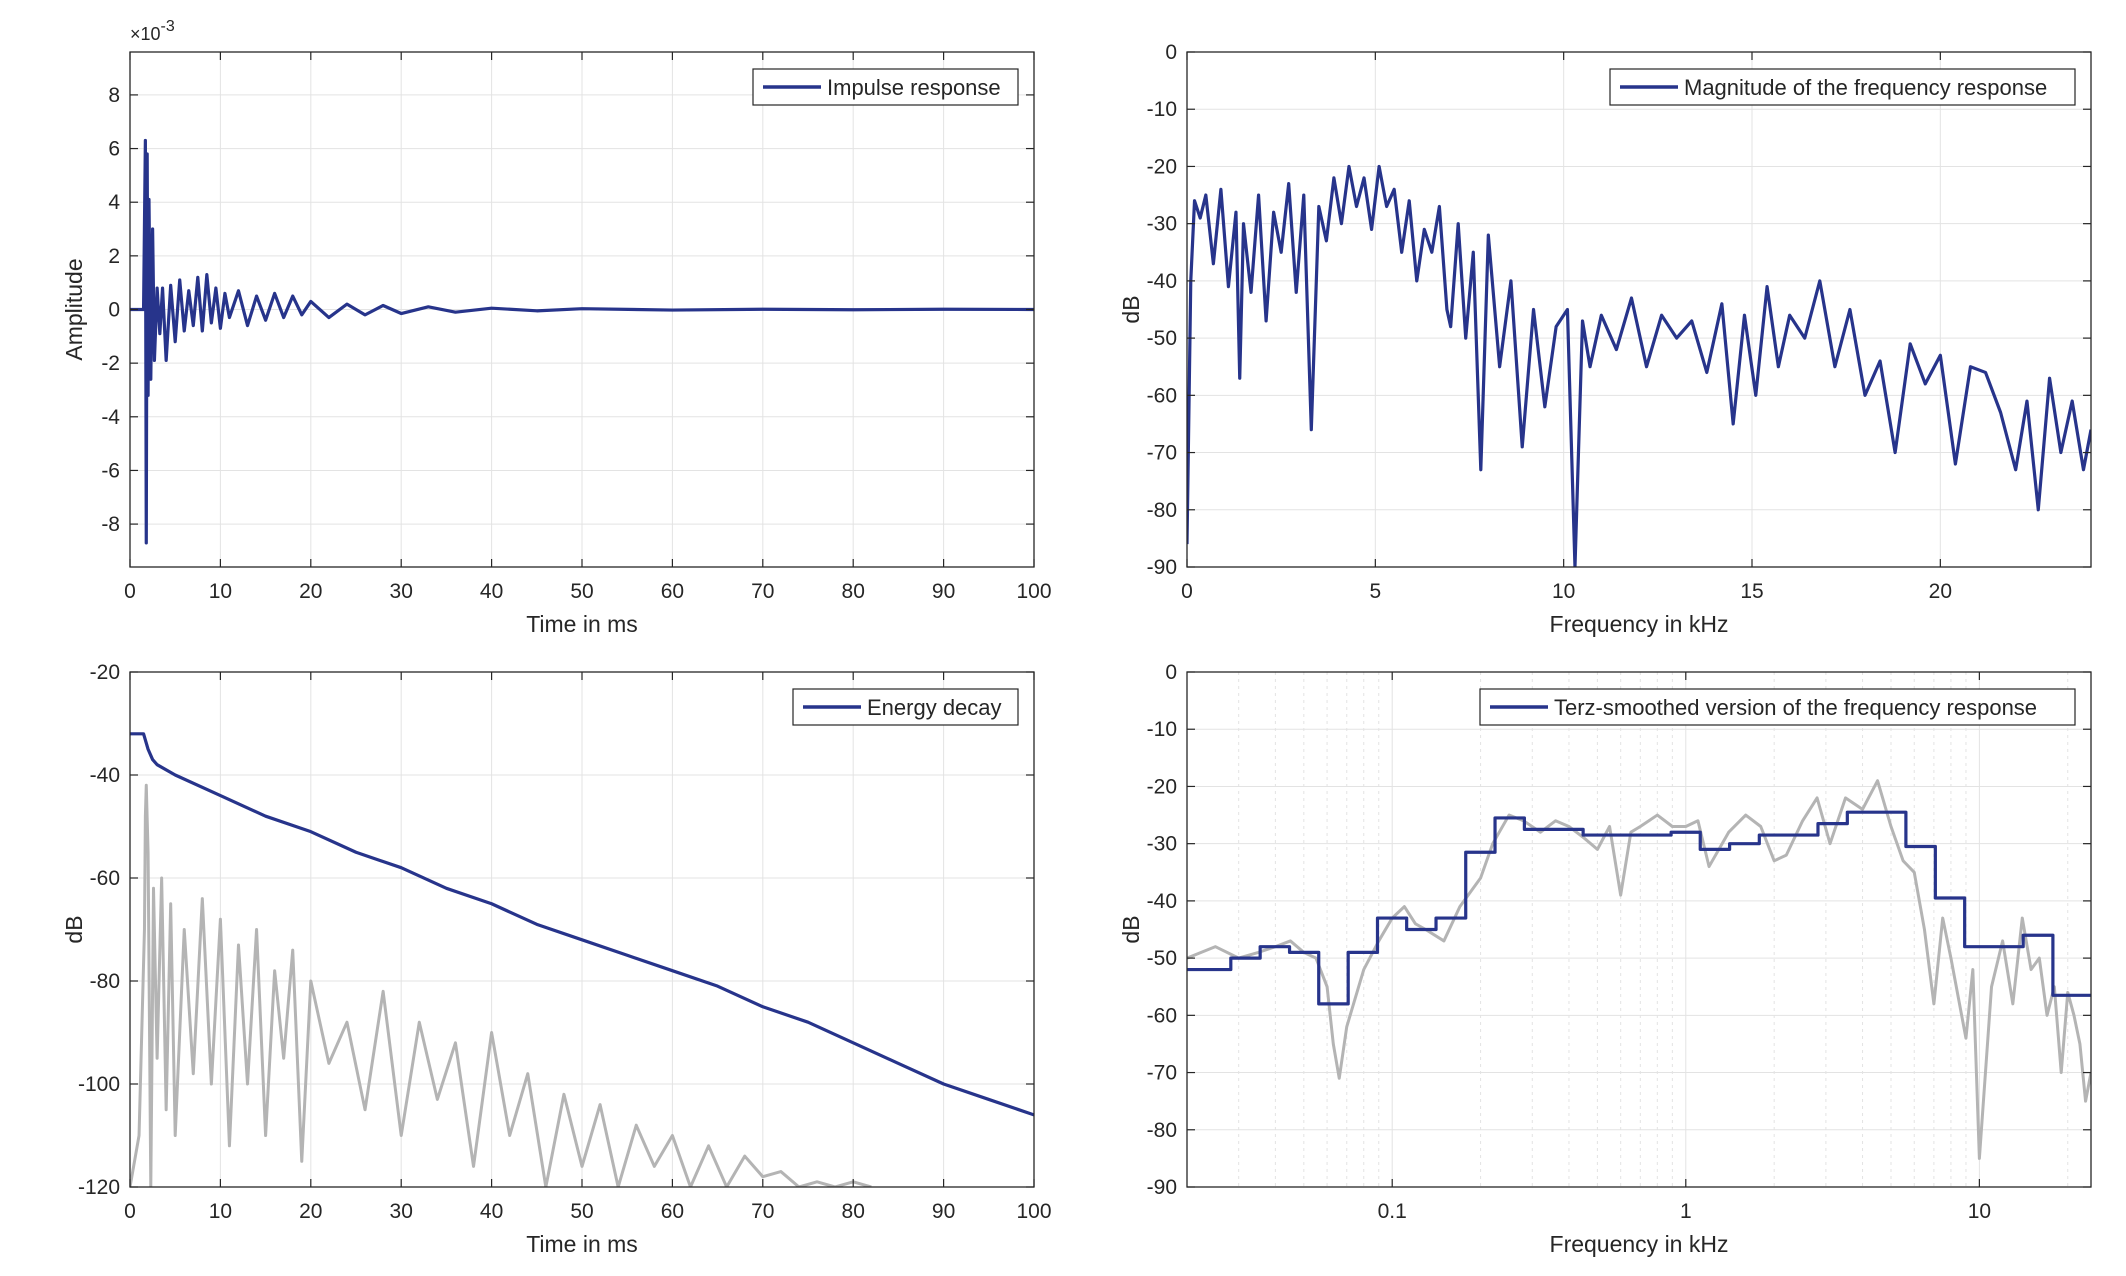 The height and width of the screenshot is (1276, 2126). Describe the element at coordinates (152, 31) in the screenshot. I see `y-exponent-label: ×10⁻³` at that location.